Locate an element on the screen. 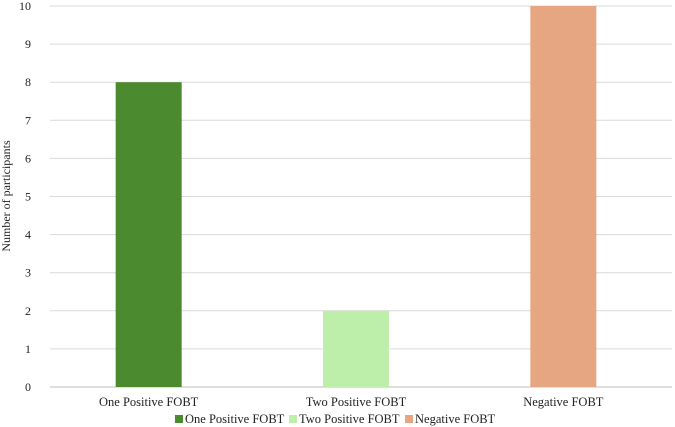  y-tick-label: 4 is located at coordinates (28, 235).